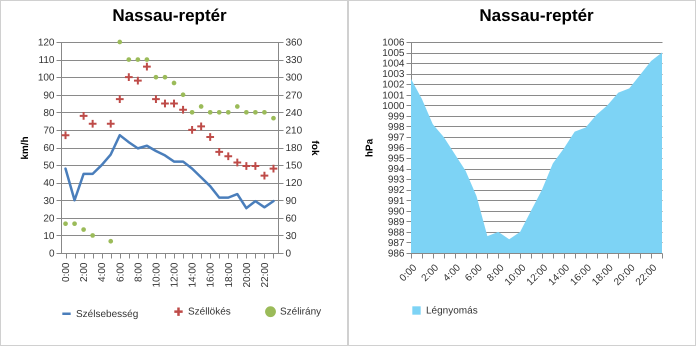  What do you see at coordinates (294, 43) in the screenshot?
I see `y2-tick-label: 360` at bounding box center [294, 43].